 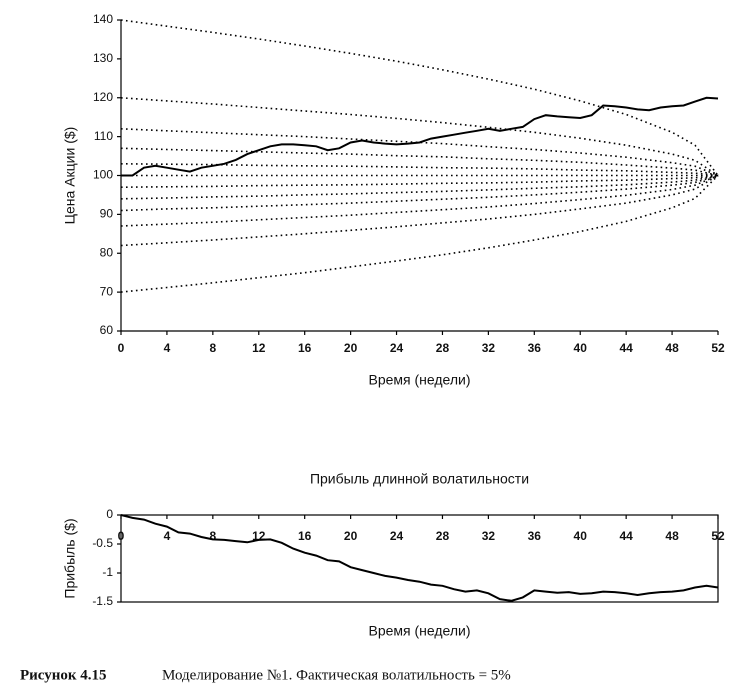 What do you see at coordinates (103, 175) in the screenshot?
I see `y-tick-label: 100` at bounding box center [103, 175].